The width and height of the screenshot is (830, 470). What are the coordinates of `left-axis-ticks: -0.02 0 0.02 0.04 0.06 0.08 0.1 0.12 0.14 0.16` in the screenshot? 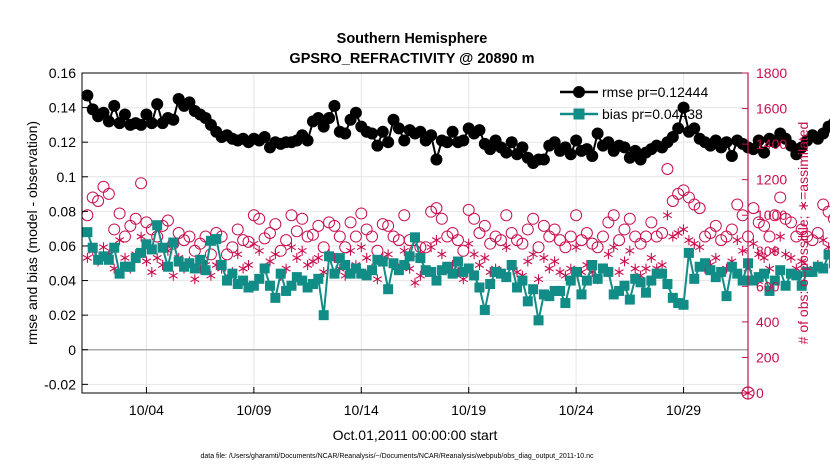 It's located at (66, 228).